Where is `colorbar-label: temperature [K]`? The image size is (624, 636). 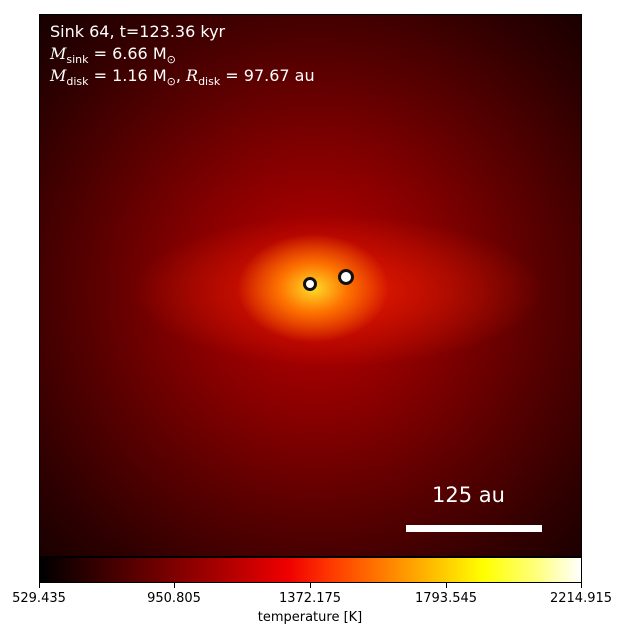
colorbar-label: temperature [K] is located at coordinates (310, 617).